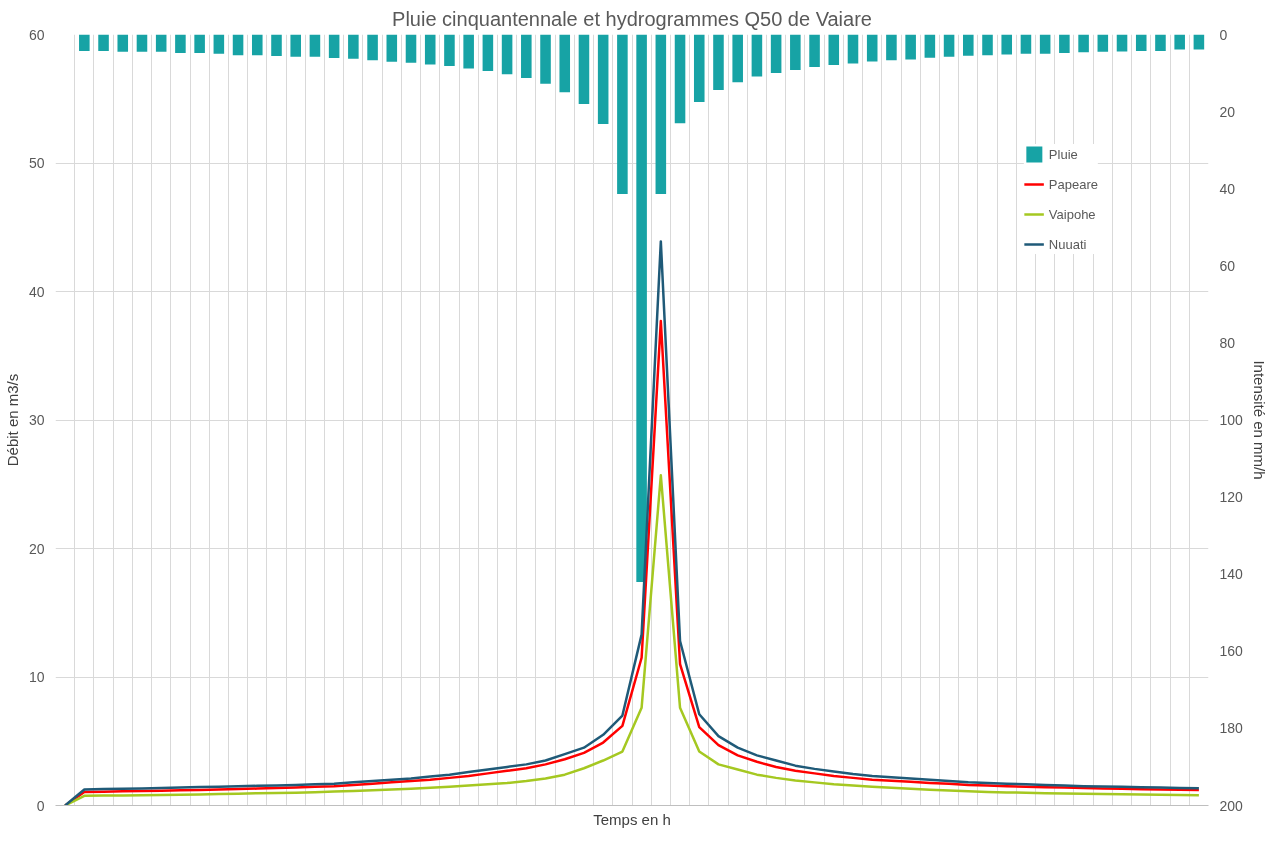 This screenshot has width=1283, height=844. I want to click on x-axis-title: Temps en h, so click(632, 819).